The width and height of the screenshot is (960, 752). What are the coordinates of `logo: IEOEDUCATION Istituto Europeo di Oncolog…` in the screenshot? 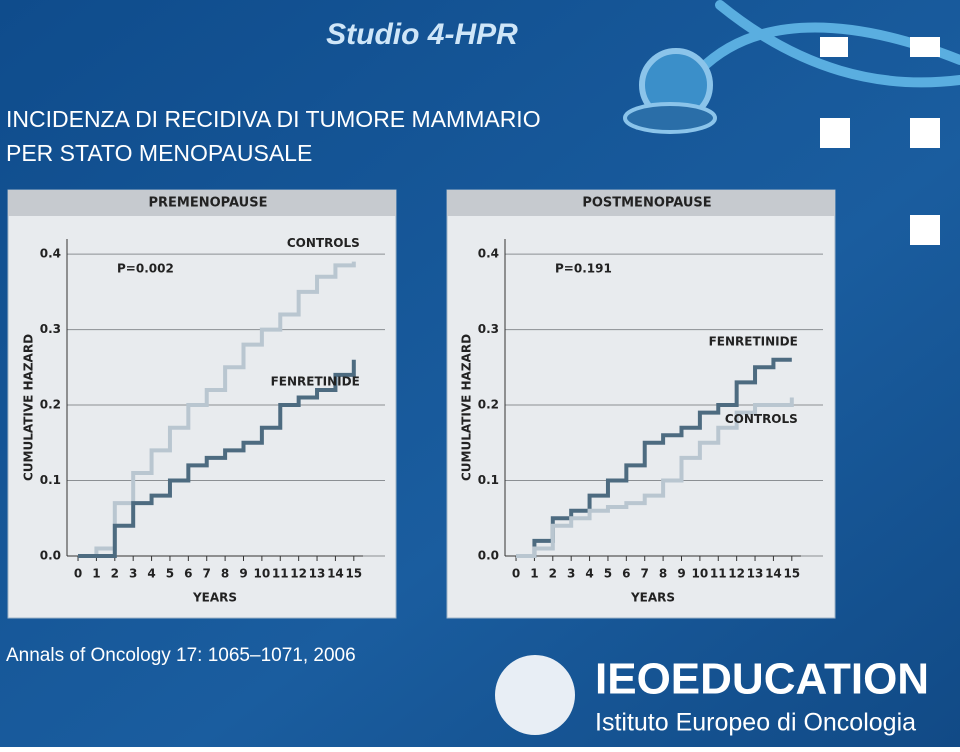 It's located at (712, 696).